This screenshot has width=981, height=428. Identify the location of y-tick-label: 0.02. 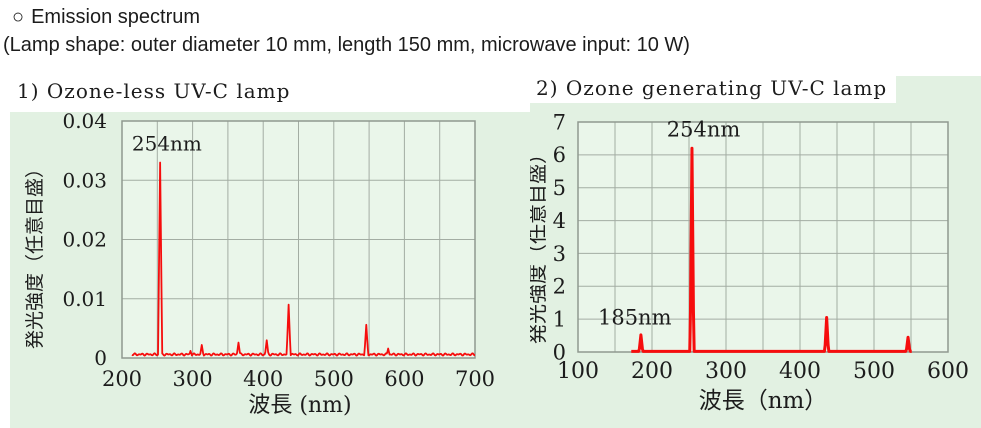
(84, 240).